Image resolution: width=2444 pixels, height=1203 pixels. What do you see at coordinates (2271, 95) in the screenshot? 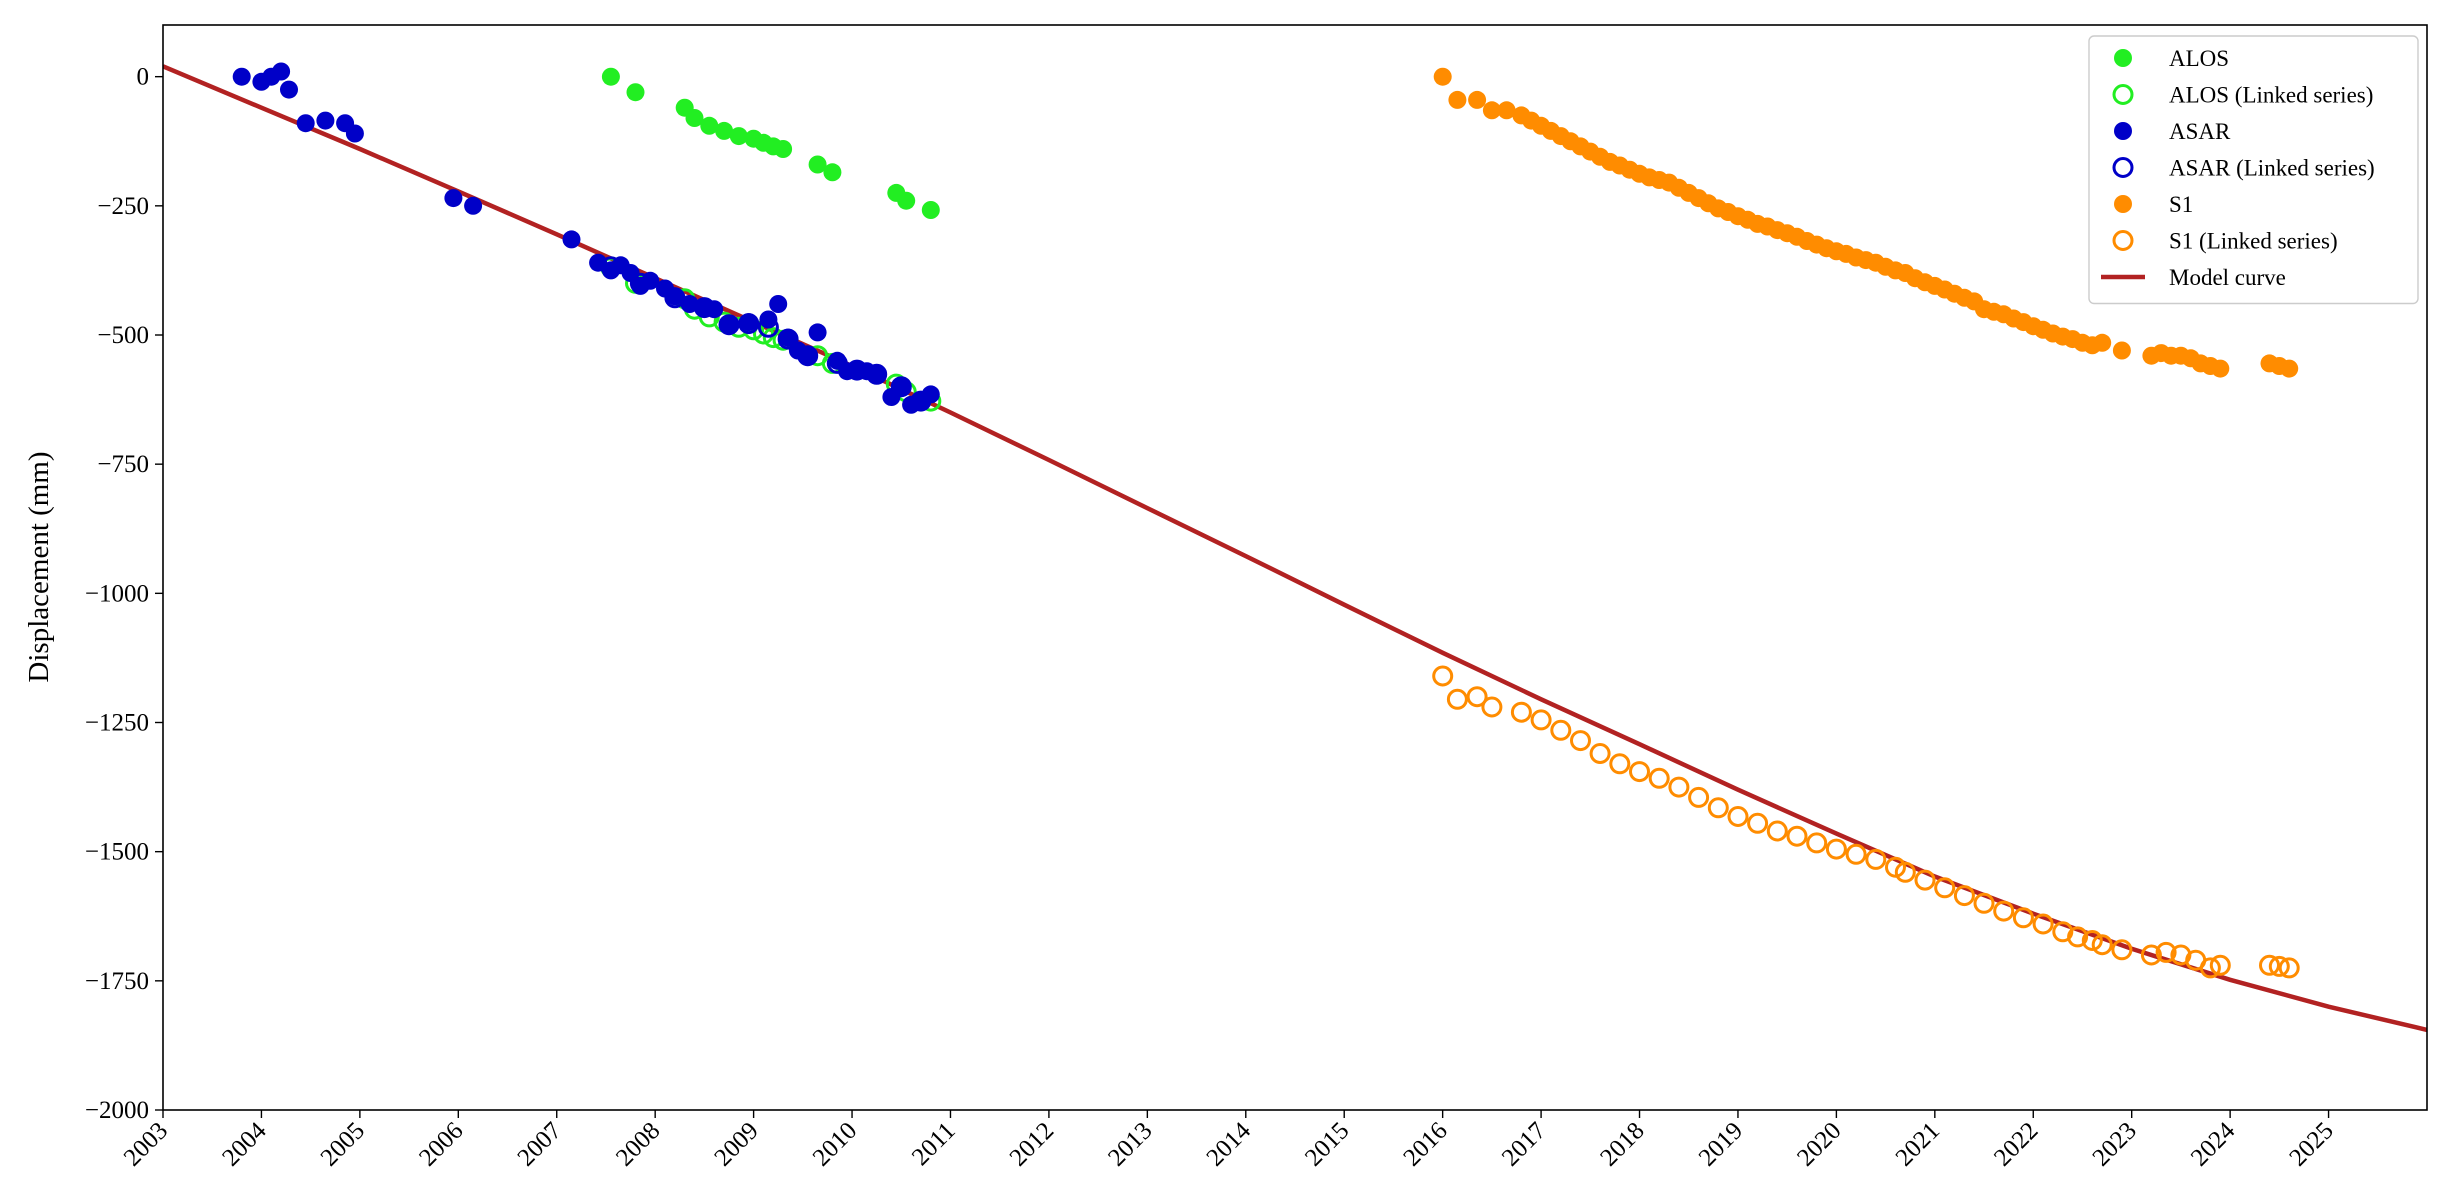
I see `legend-item-alos-linked-series-label: ALOS (Linked series)` at bounding box center [2271, 95].